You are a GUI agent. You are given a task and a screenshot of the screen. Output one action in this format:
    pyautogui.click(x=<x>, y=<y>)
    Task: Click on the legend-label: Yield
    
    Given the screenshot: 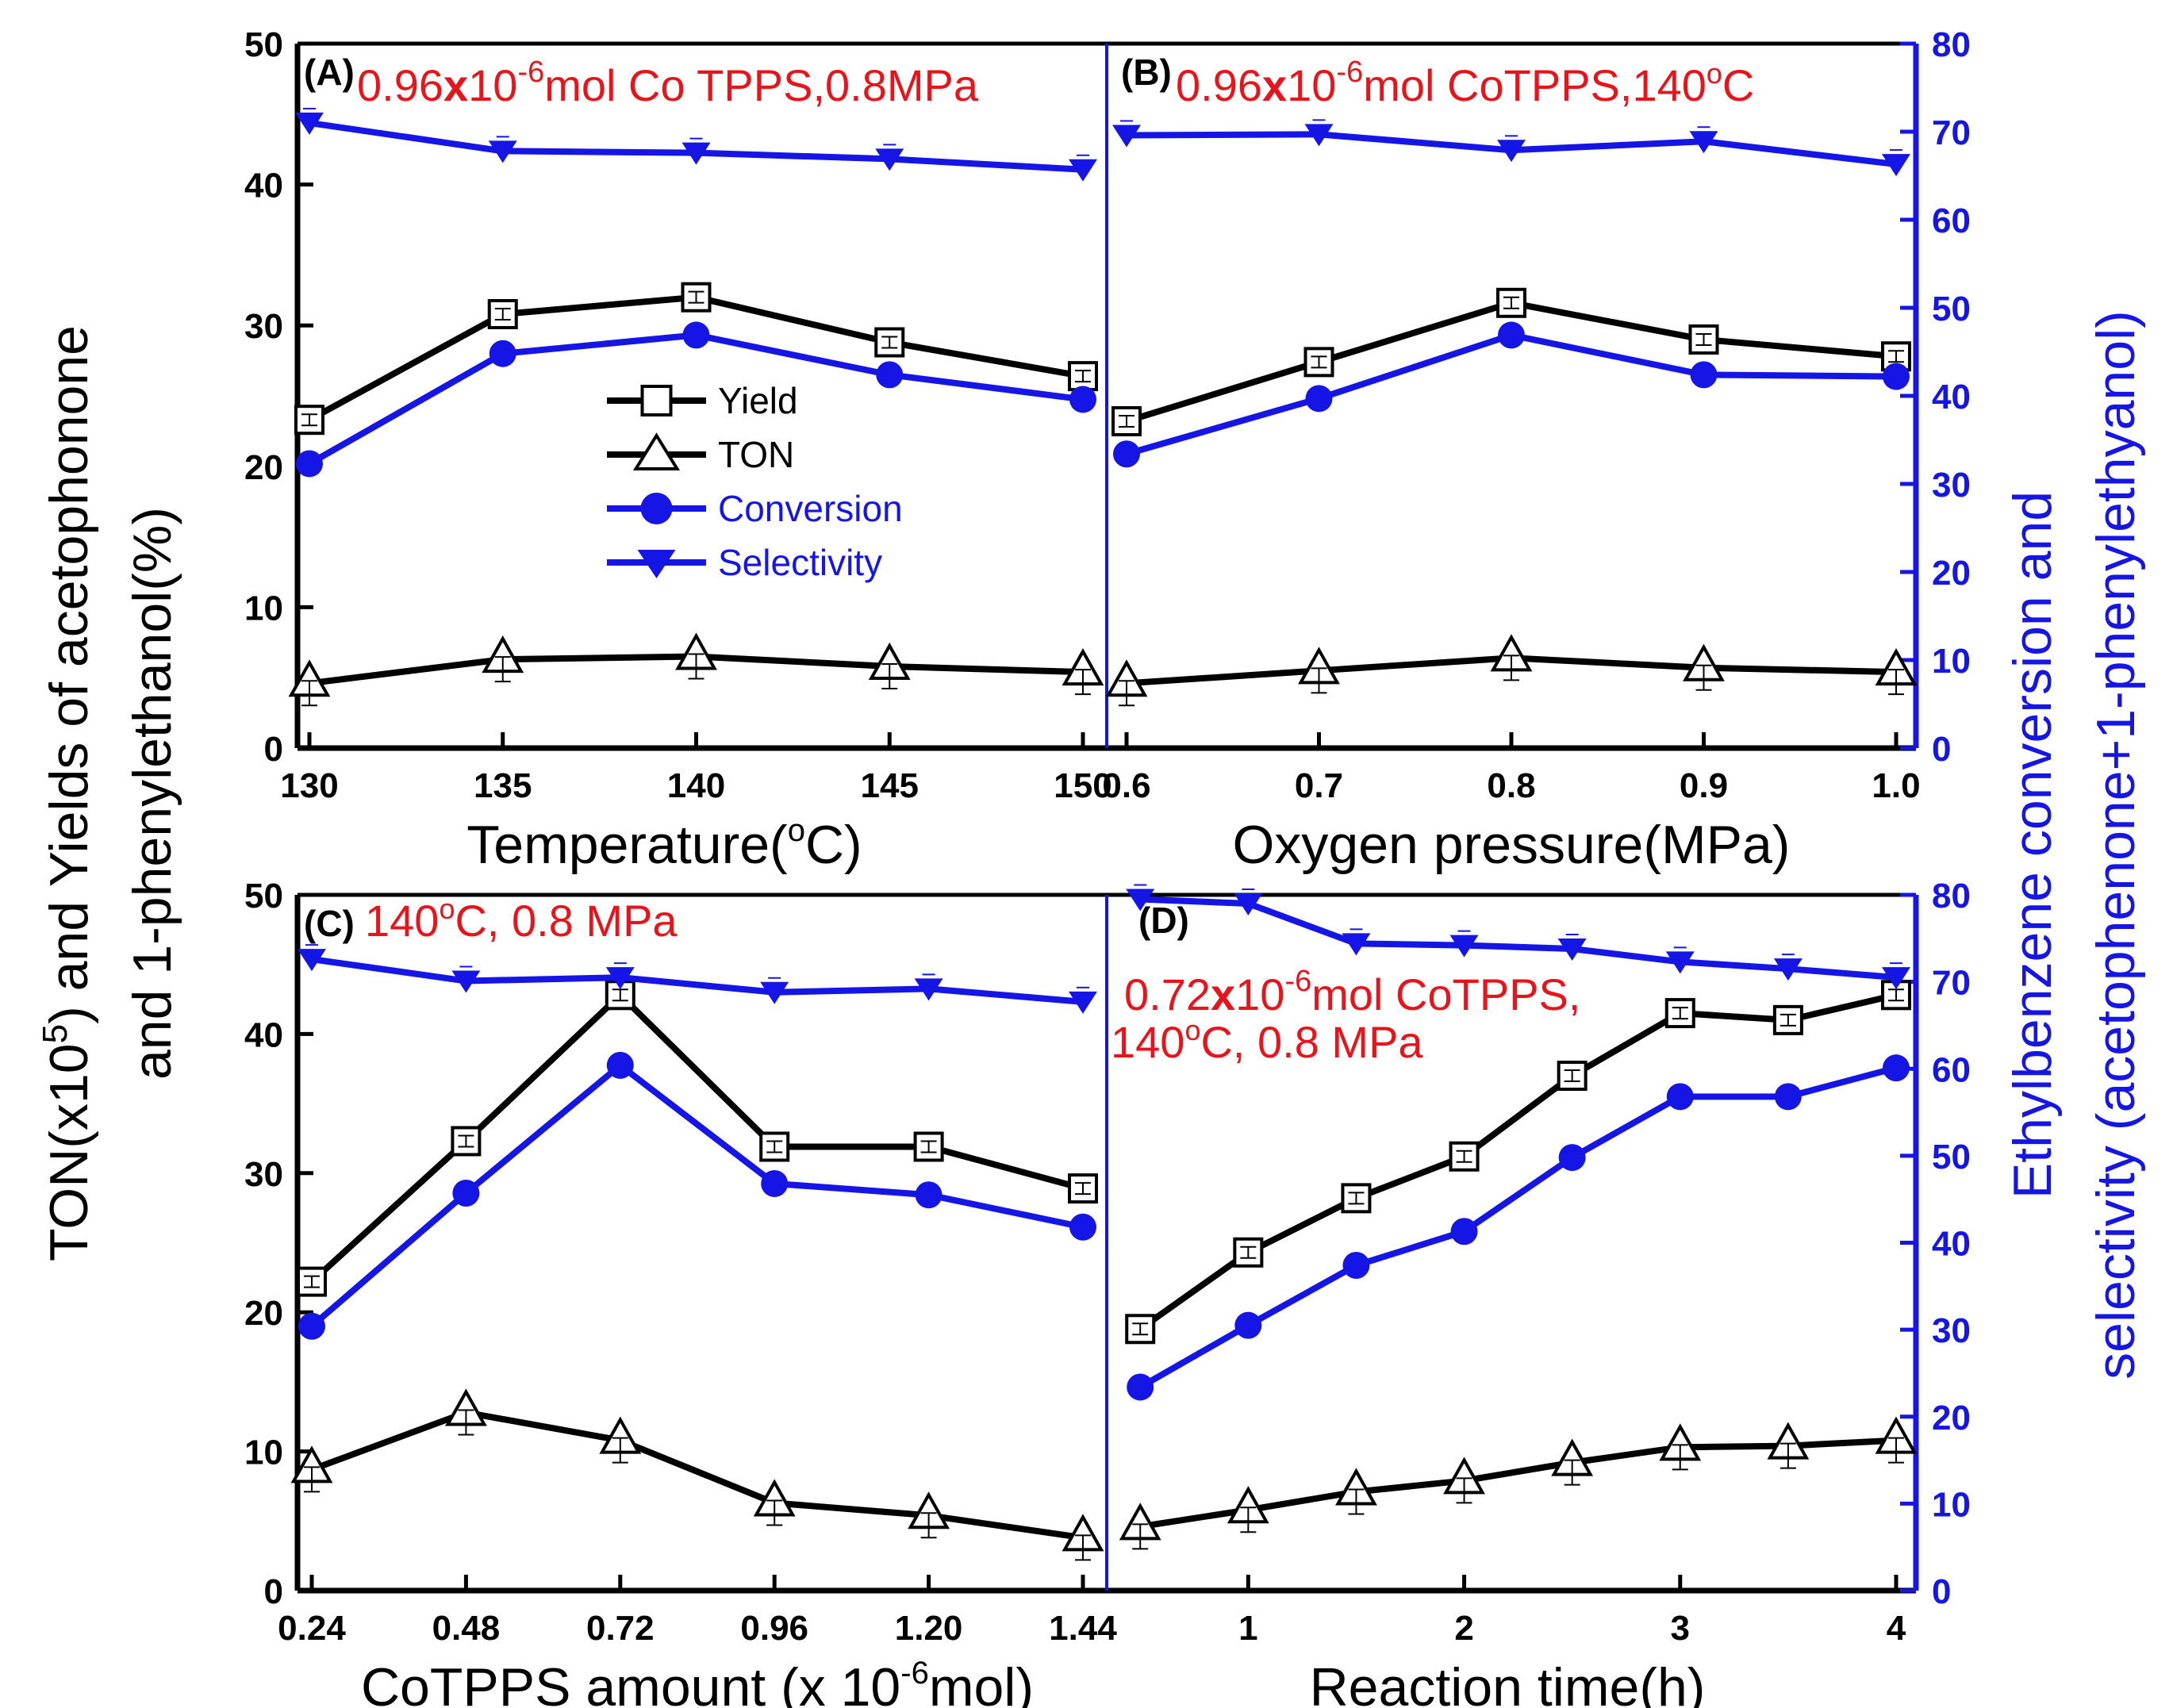 What is the action you would take?
    pyautogui.click(x=758, y=400)
    